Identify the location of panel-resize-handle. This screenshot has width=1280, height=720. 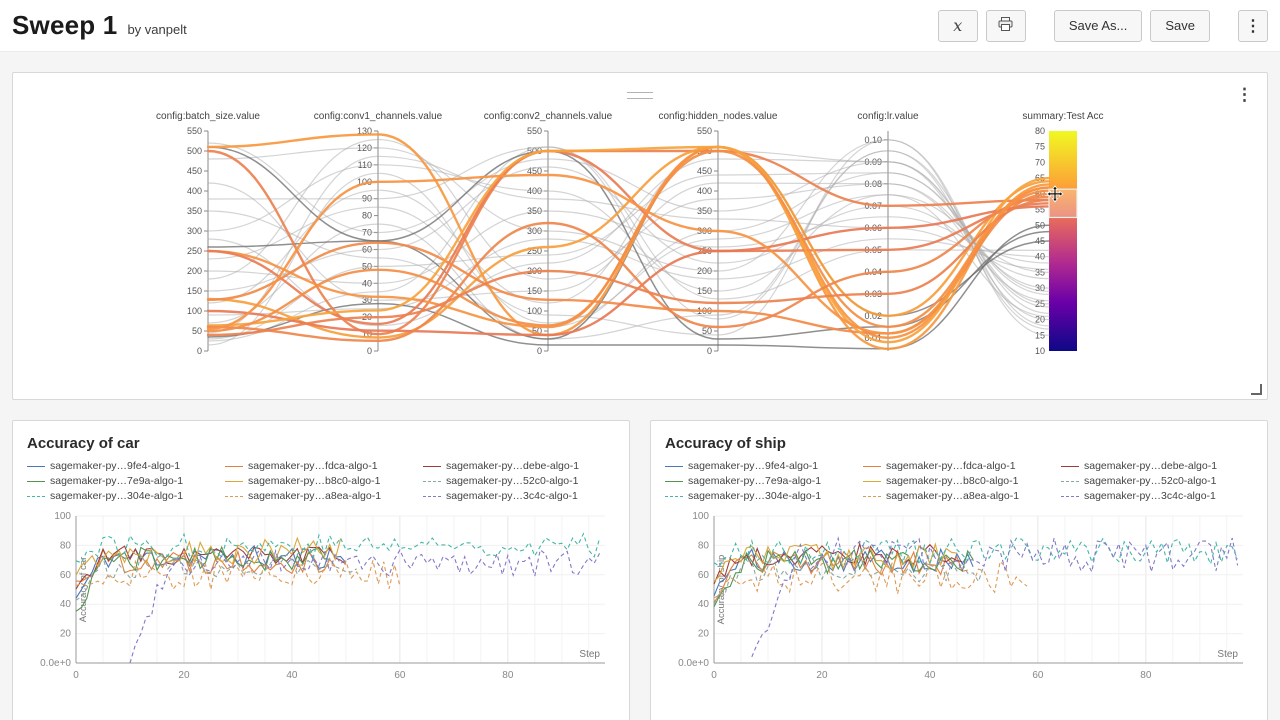
(1256, 389).